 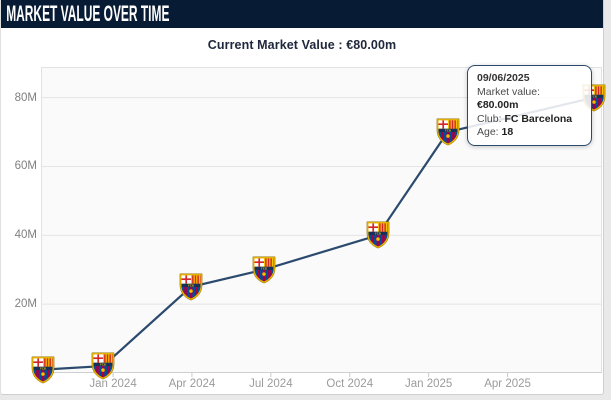 I want to click on tooltip-age: Age: 18, so click(x=495, y=132).